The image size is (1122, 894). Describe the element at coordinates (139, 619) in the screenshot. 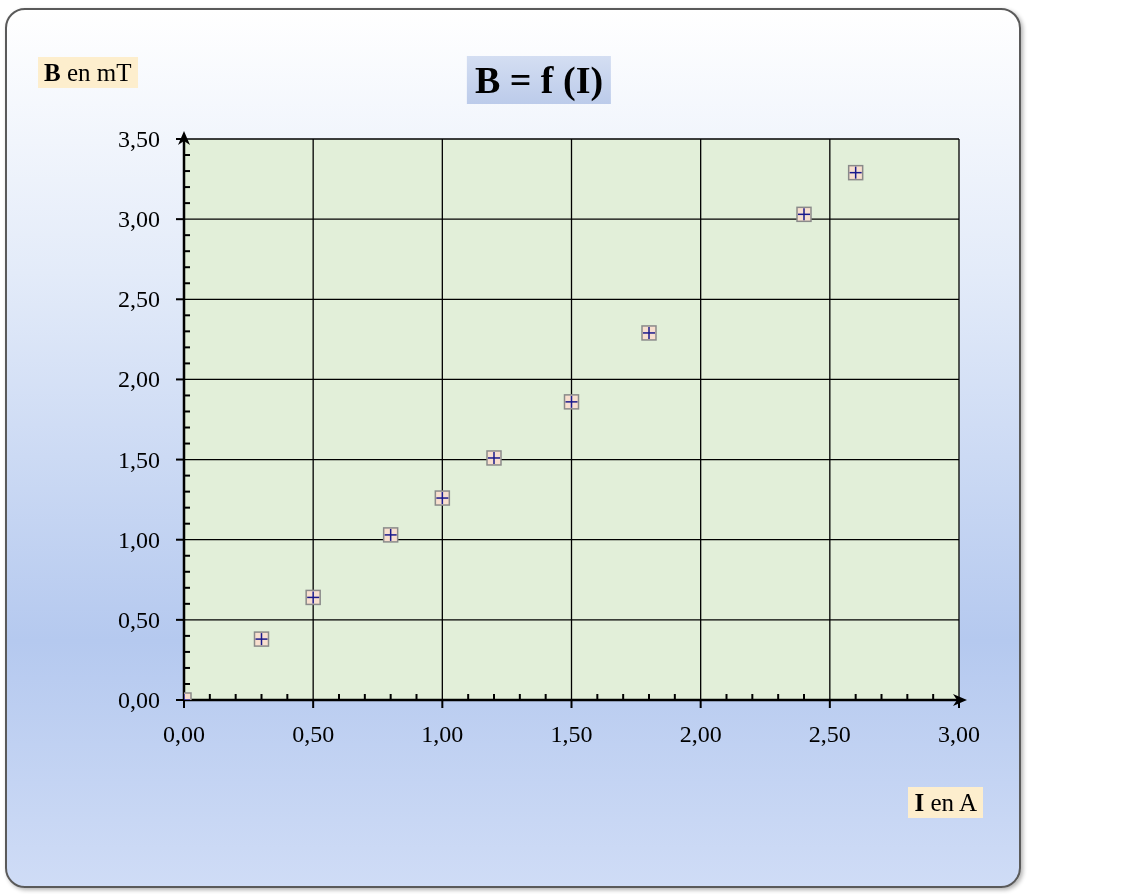

I see `y-tick-label: 0,50` at that location.